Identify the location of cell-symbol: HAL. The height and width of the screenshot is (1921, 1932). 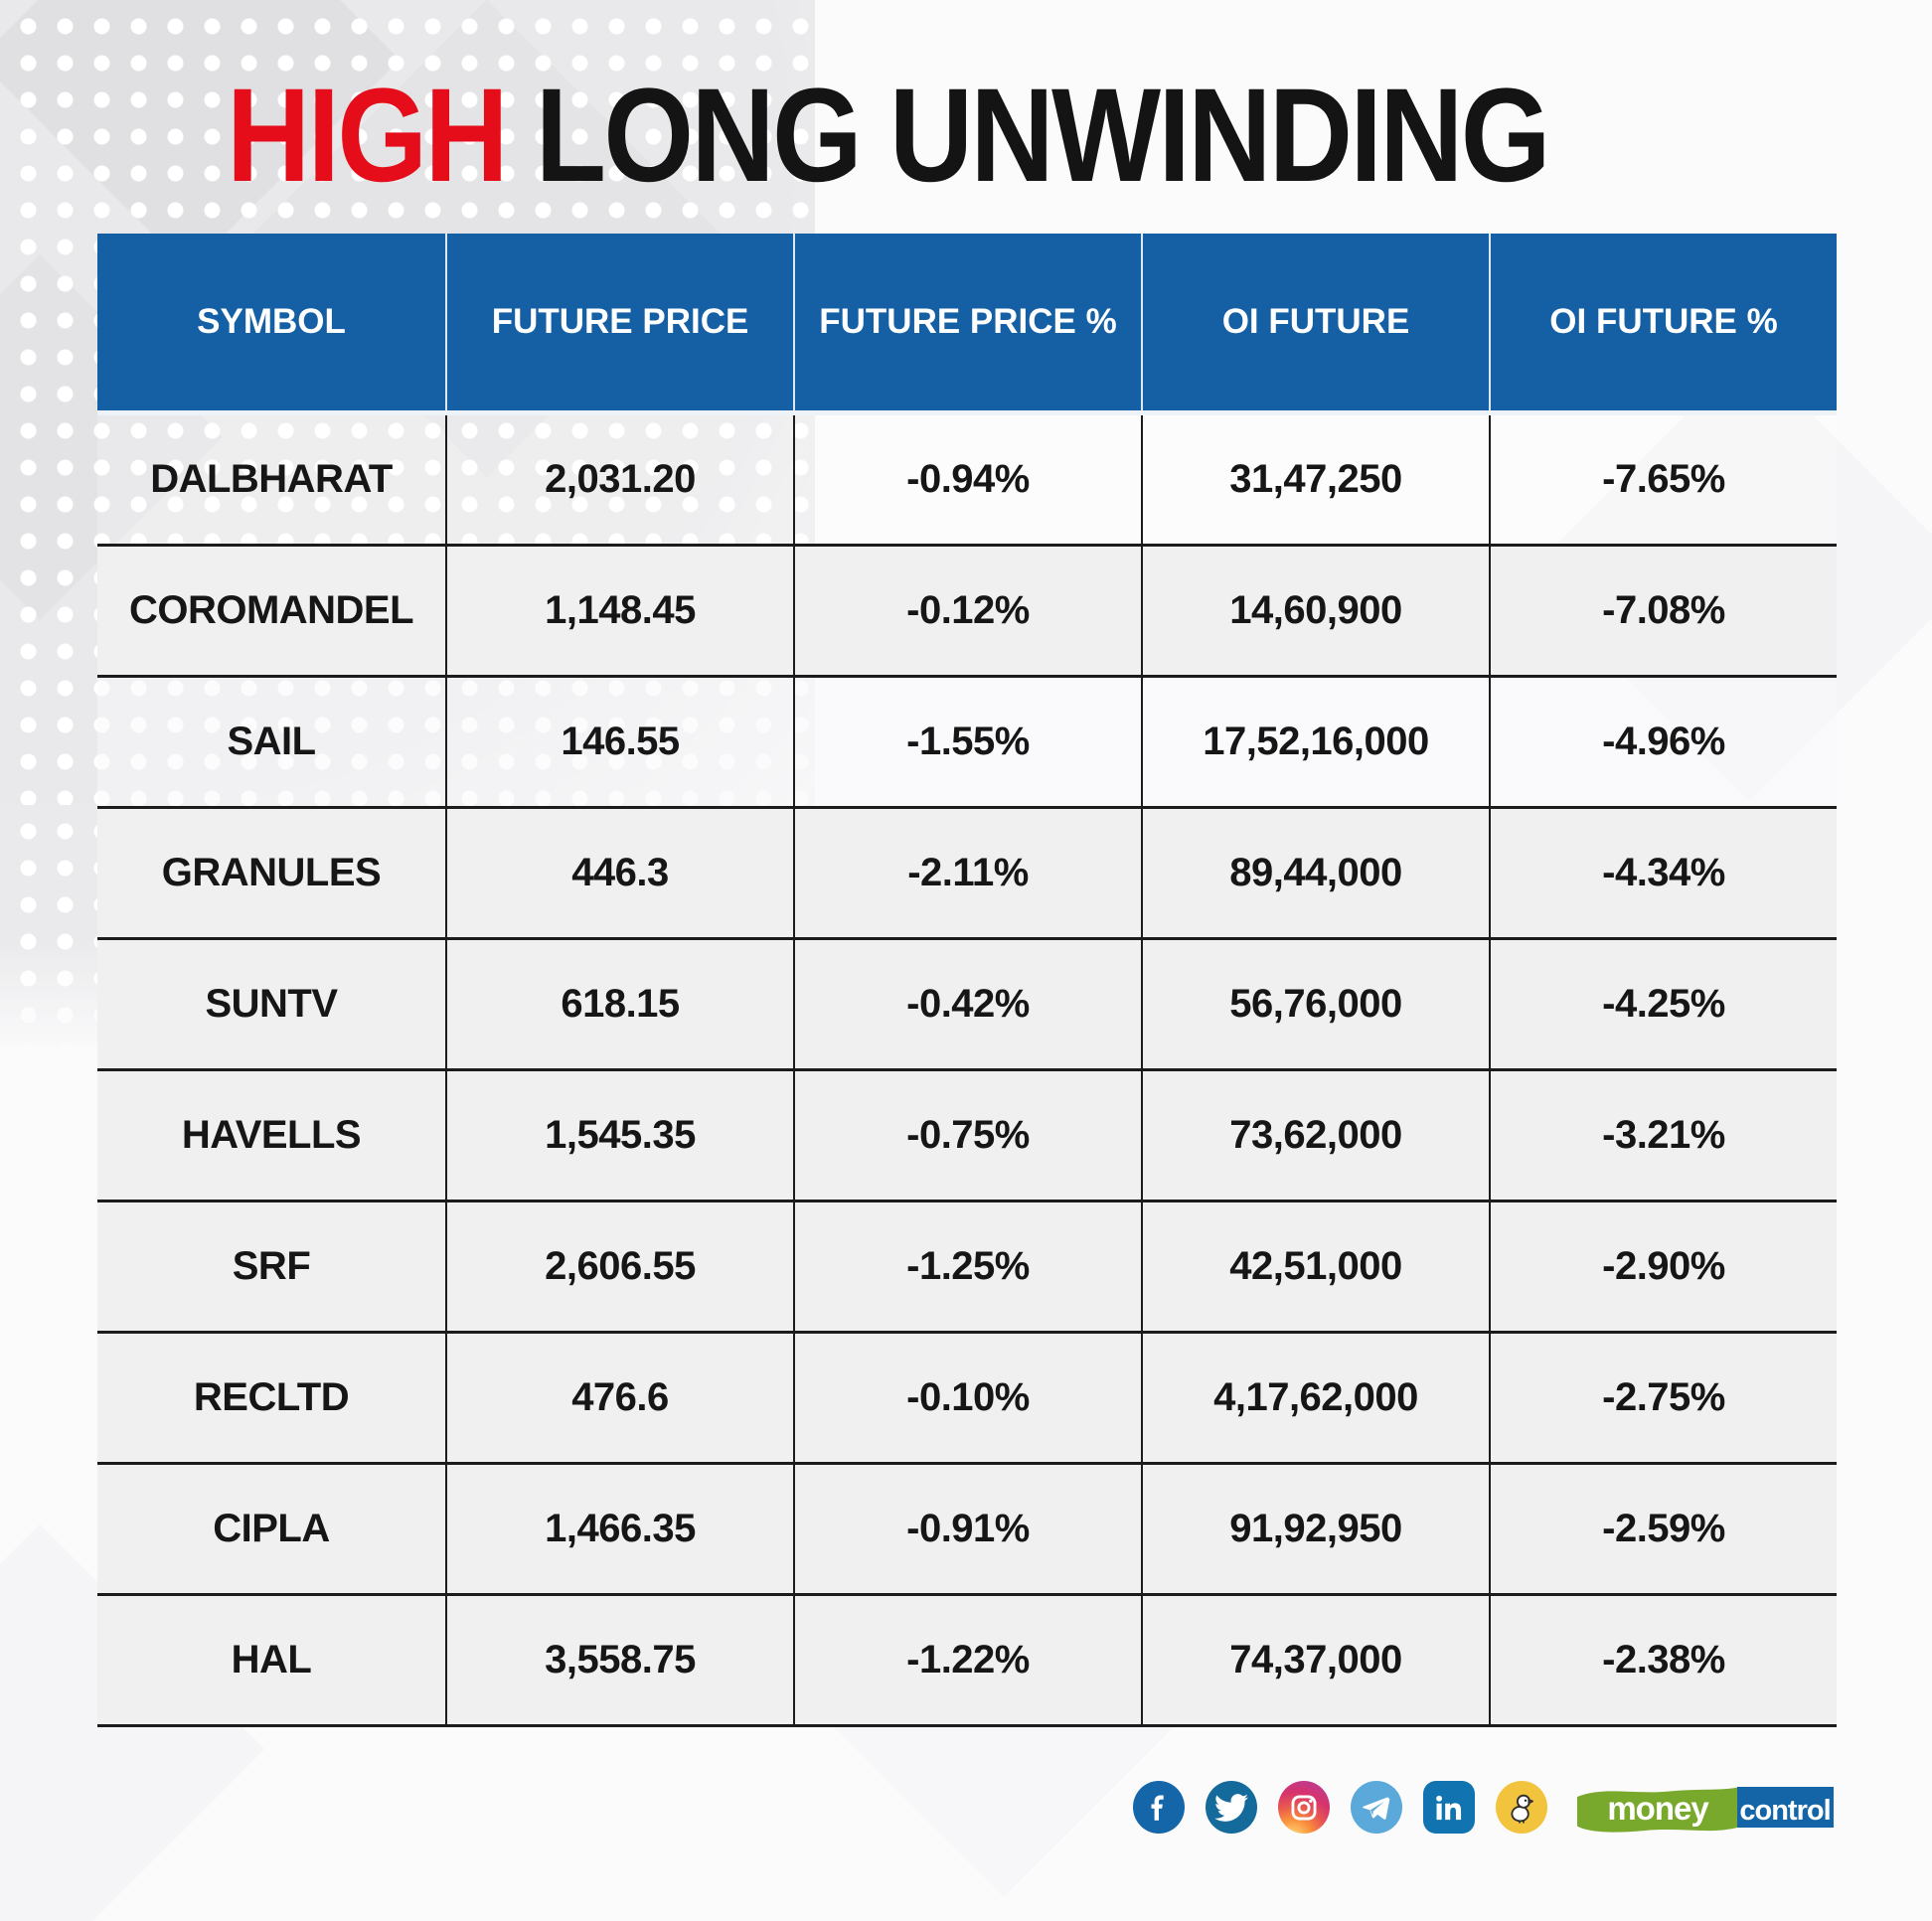
(271, 1659).